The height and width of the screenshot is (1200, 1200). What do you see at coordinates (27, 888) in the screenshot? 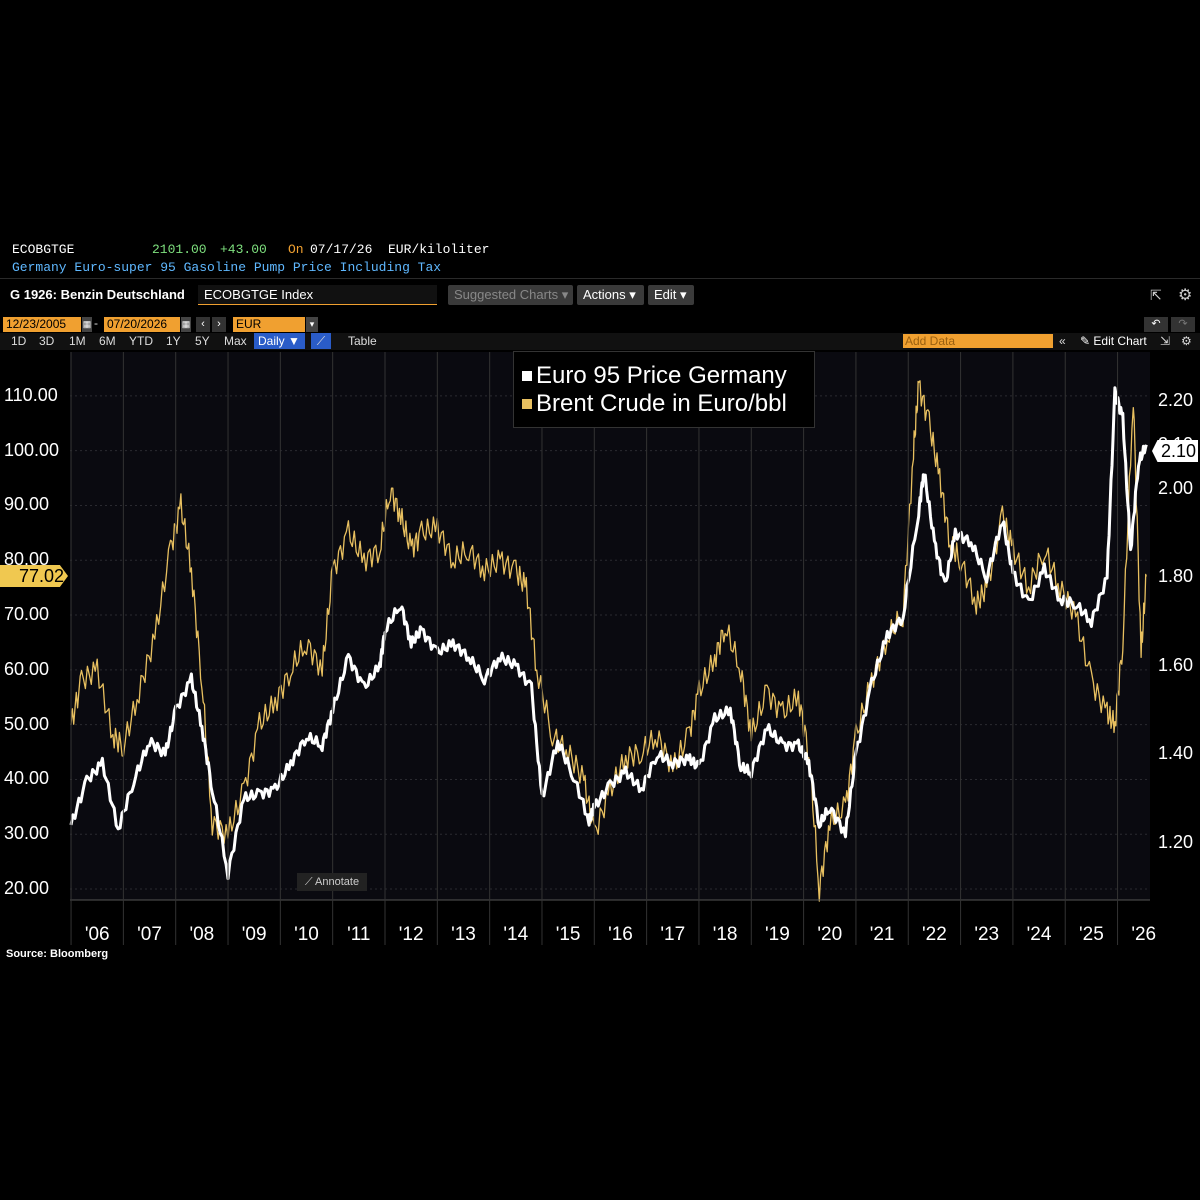
I see `left-y-tick-label: 20.00` at bounding box center [27, 888].